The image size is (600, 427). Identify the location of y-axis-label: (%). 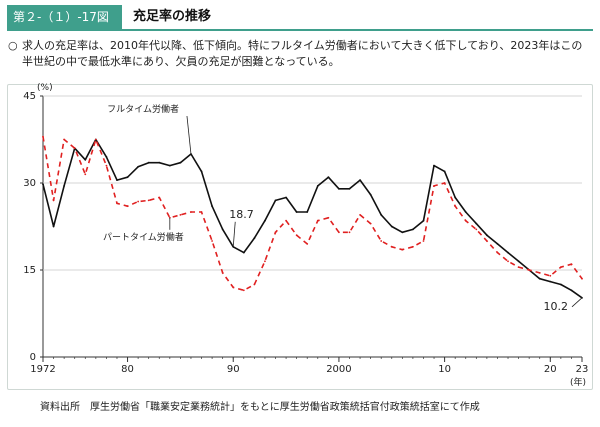
(45, 88).